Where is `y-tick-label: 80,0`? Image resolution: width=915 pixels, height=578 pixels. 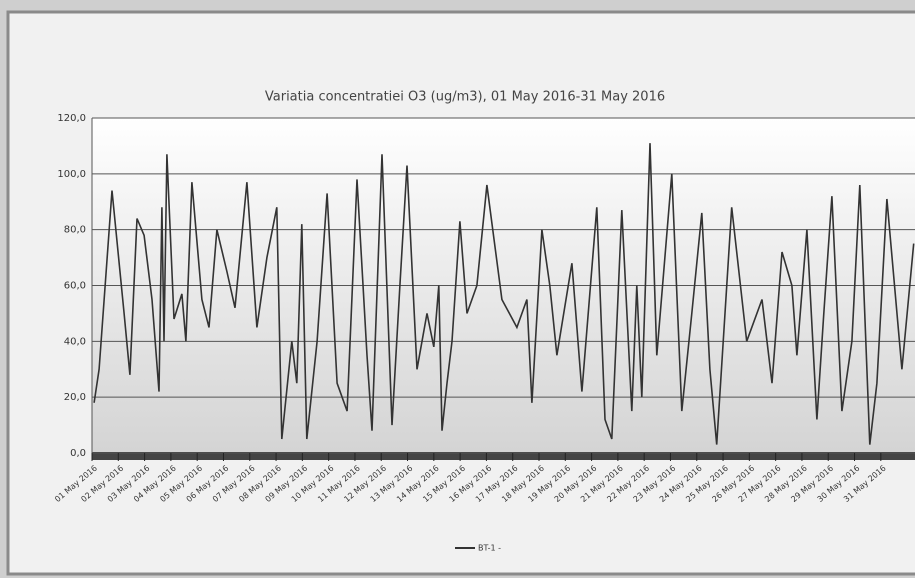
y-tick-label: 80,0 is located at coordinates (75, 230).